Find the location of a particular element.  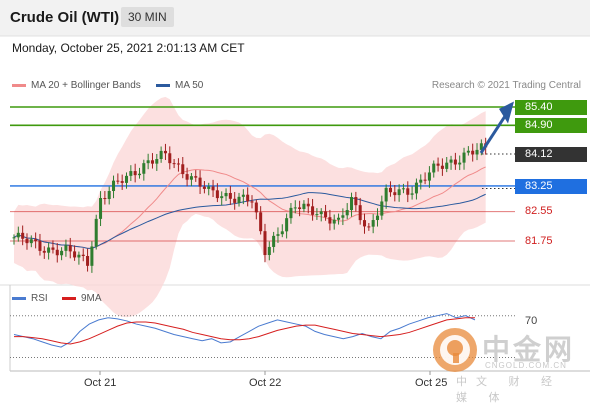

research-credit: Research © 2021 Trading Central is located at coordinates (506, 85).